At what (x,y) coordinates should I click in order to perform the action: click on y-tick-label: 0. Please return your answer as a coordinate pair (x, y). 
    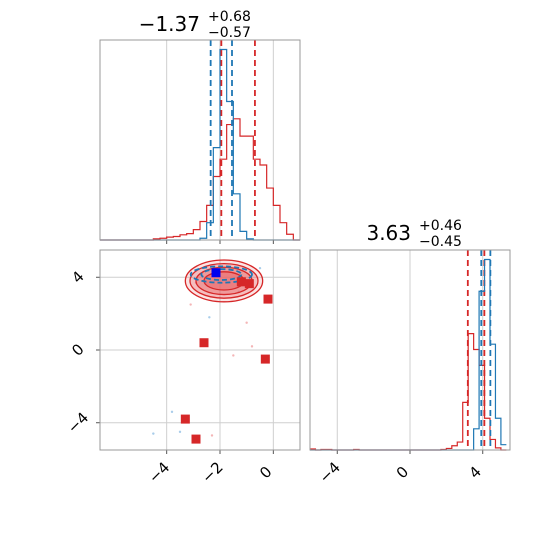
    Looking at the image, I should click on (77, 349).